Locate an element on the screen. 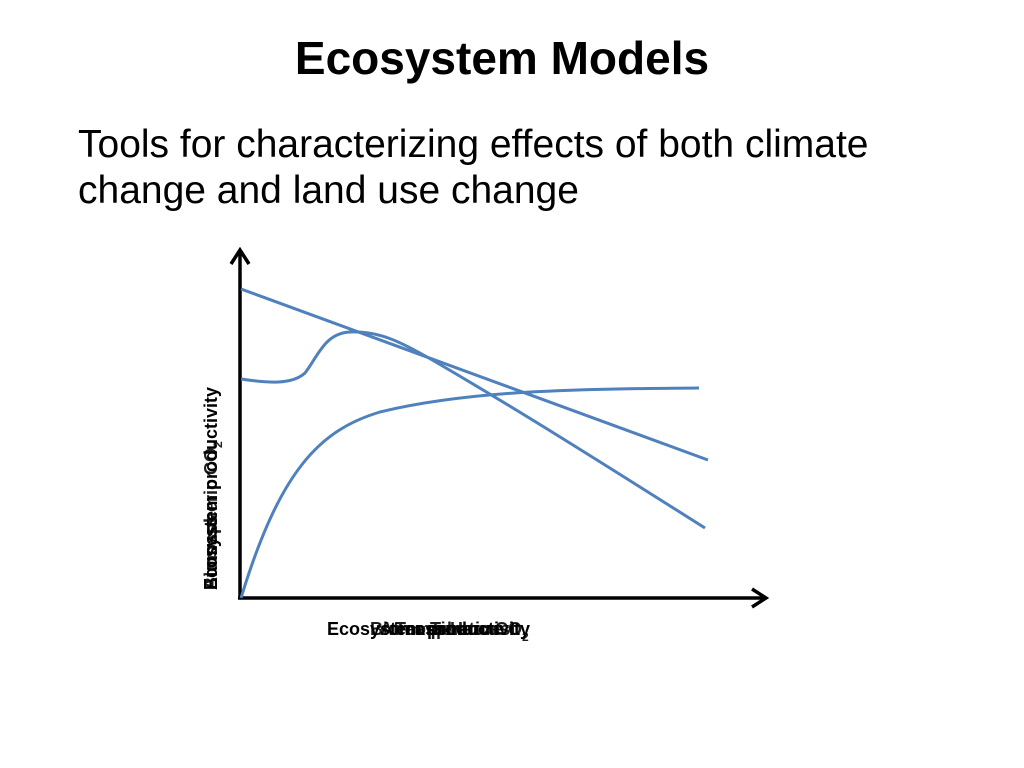  curve-straight-decline is located at coordinates (474, 374).